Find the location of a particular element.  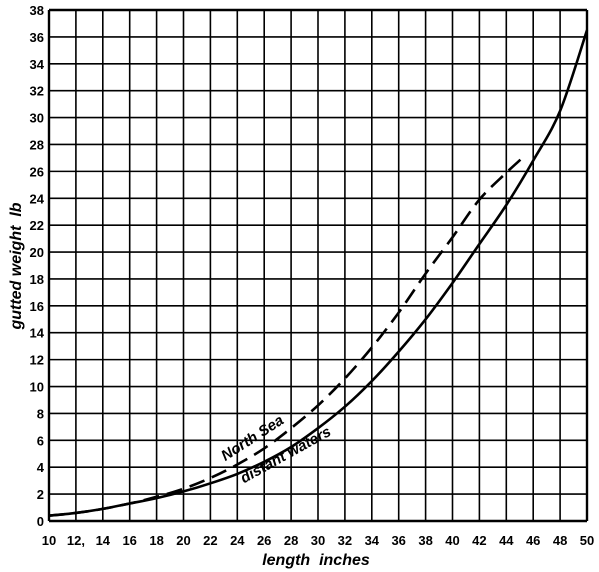

y-tick-label: 28 is located at coordinates (37, 144).